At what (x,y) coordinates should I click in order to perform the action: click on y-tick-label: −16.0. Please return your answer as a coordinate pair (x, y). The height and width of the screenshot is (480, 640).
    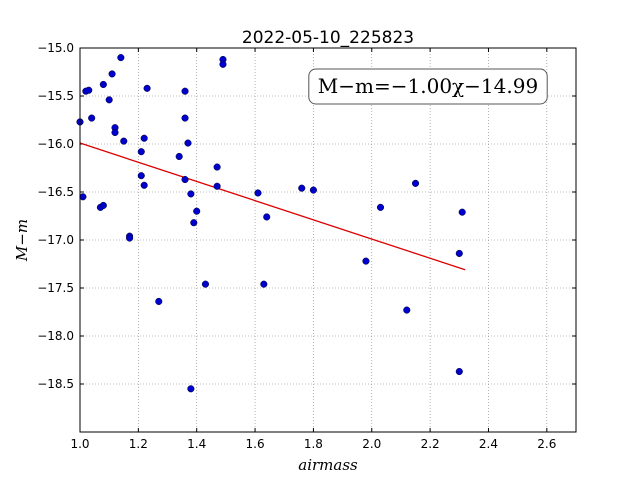
    Looking at the image, I should click on (55, 144).